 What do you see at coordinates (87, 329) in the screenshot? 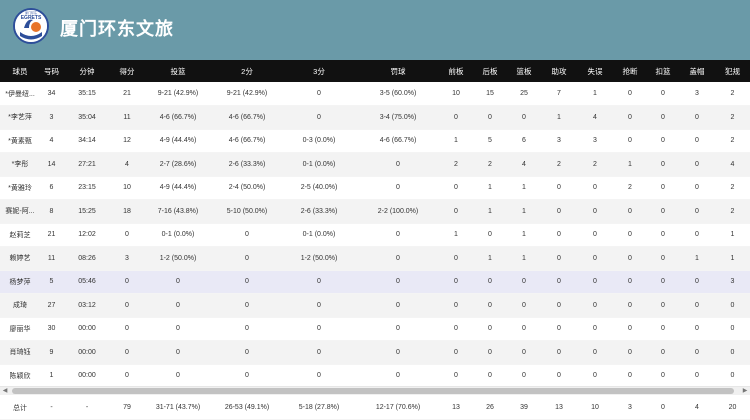
I see `stat-cell: 00:00` at bounding box center [87, 329].